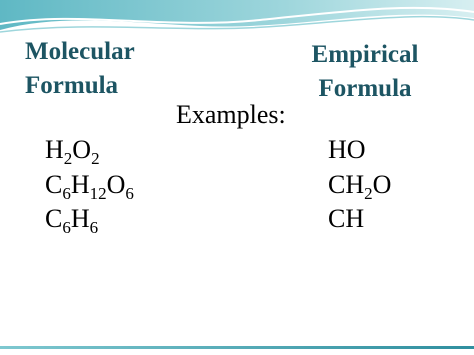 The width and height of the screenshot is (474, 355). I want to click on formula-row: C6H12O6 CH2O, so click(237, 187).